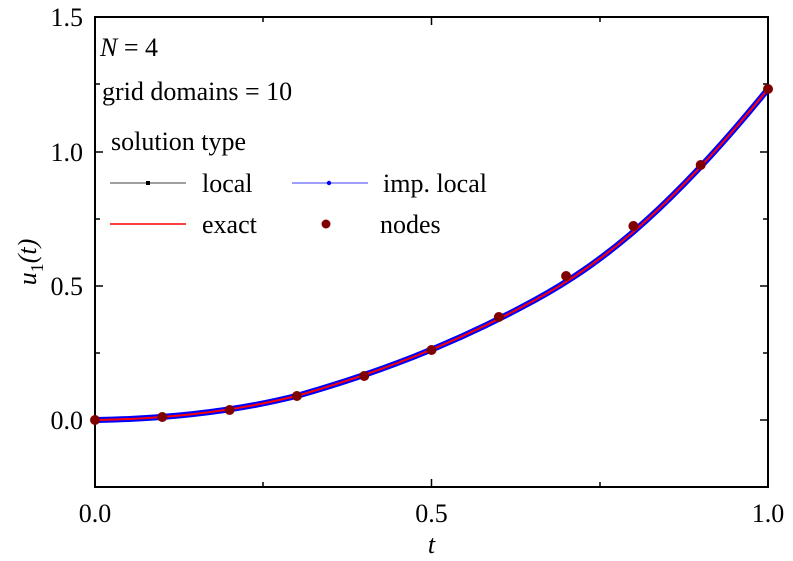 This screenshot has width=793, height=561. I want to click on y-axis-title: u1(t), so click(30, 262).